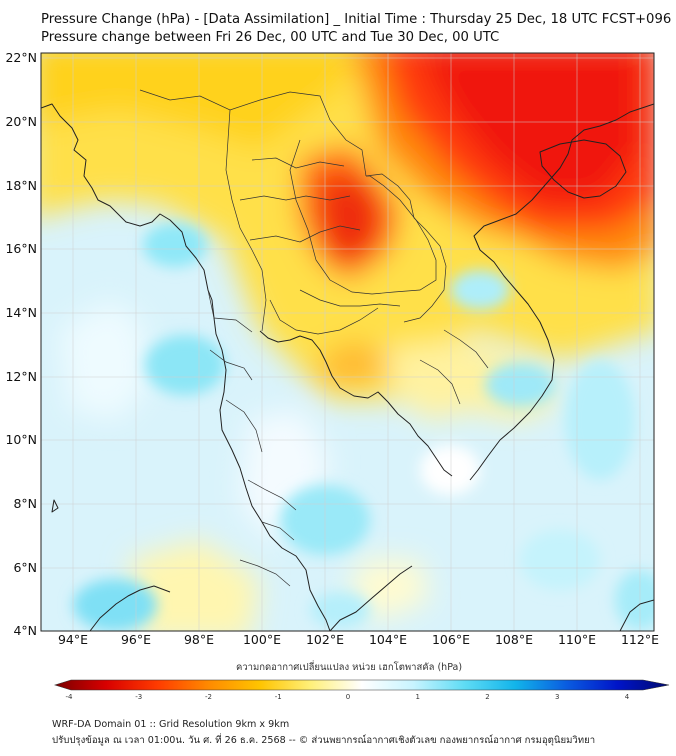  Describe the element at coordinates (25, 567) in the screenshot. I see `lat-tick-label: 6°N` at that location.